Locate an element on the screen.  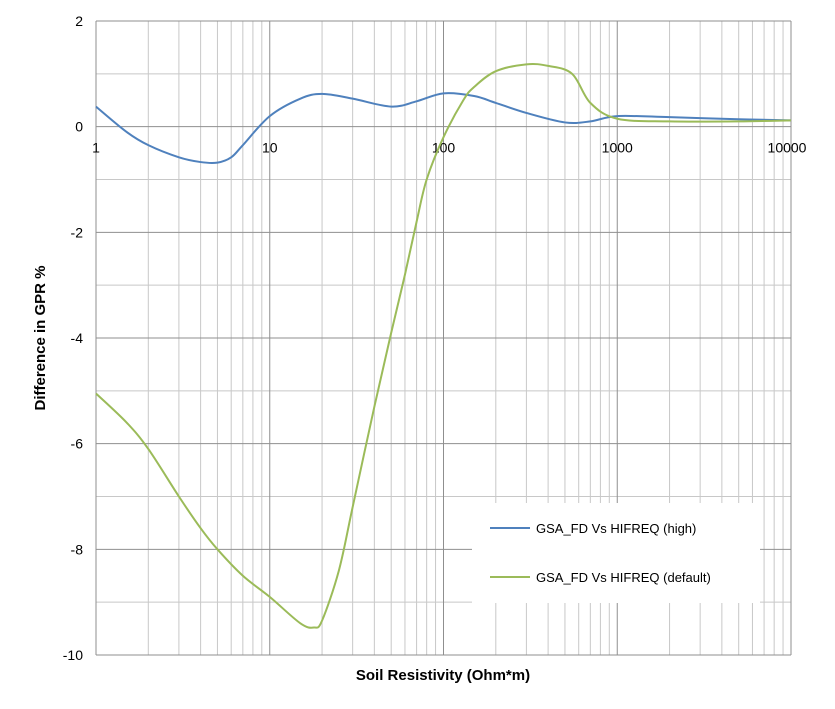
x-tick-label: 10 is located at coordinates (270, 148).